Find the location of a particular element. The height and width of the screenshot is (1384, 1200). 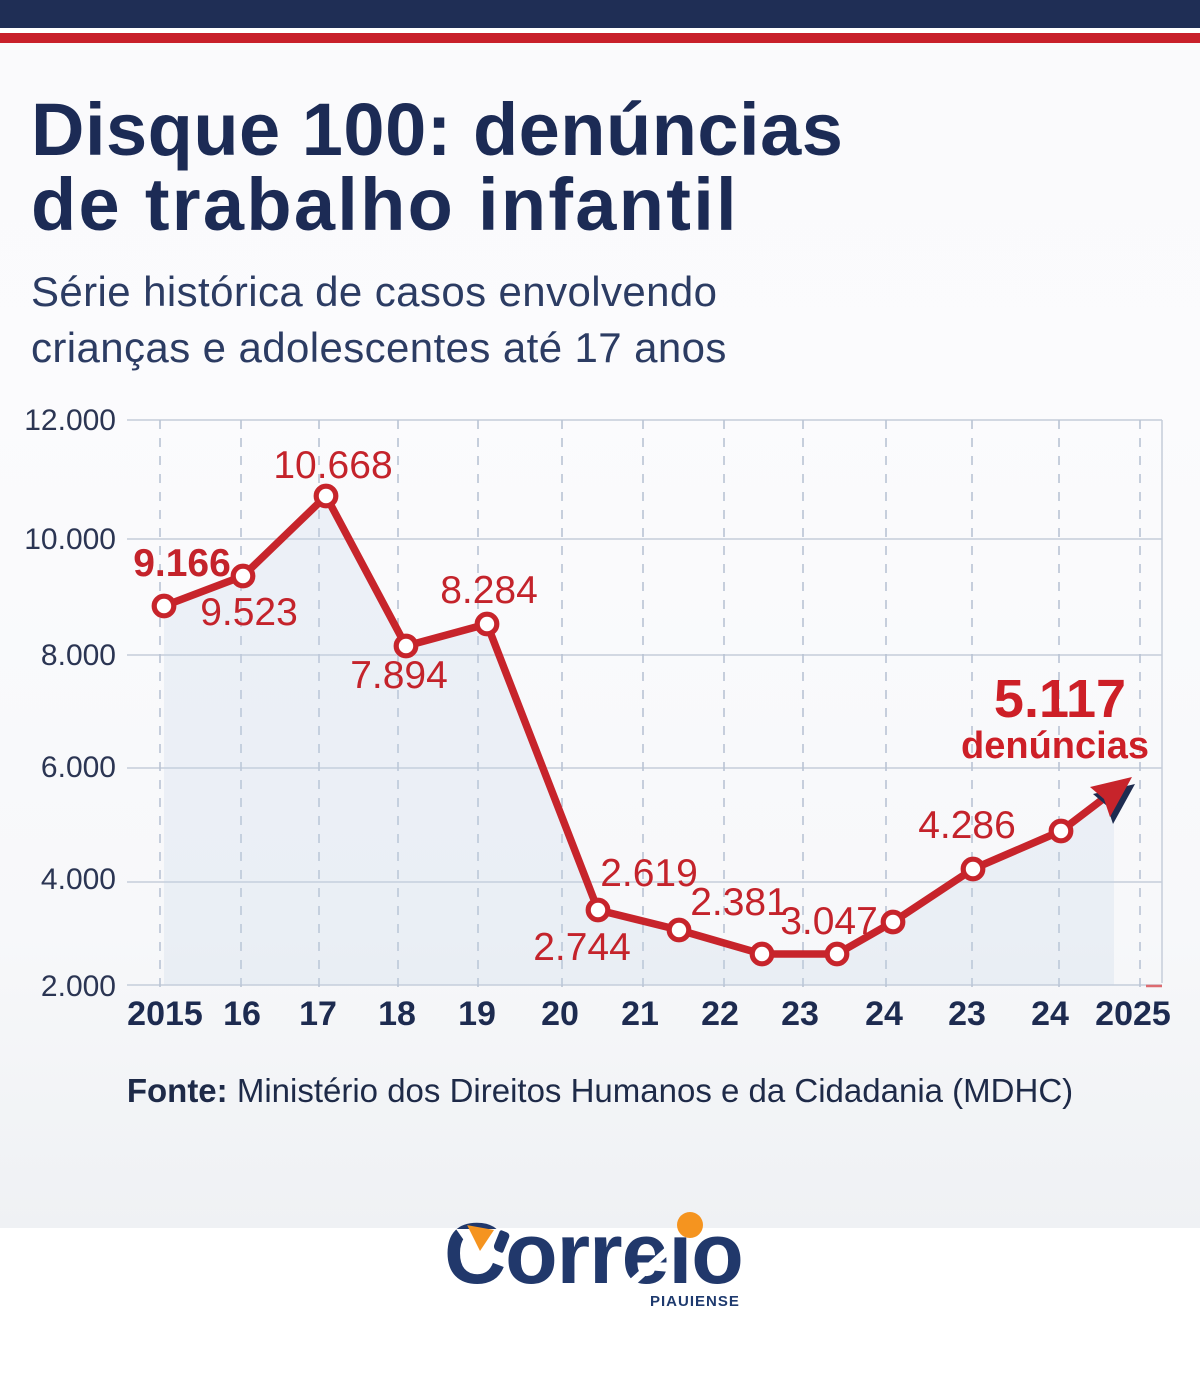

svg-text: 2.000 is located at coordinates (78, 986).